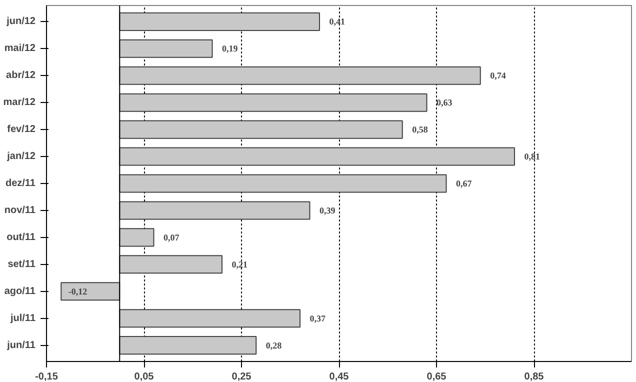 Image resolution: width=636 pixels, height=382 pixels. I want to click on data-label: 0,39, so click(328, 210).